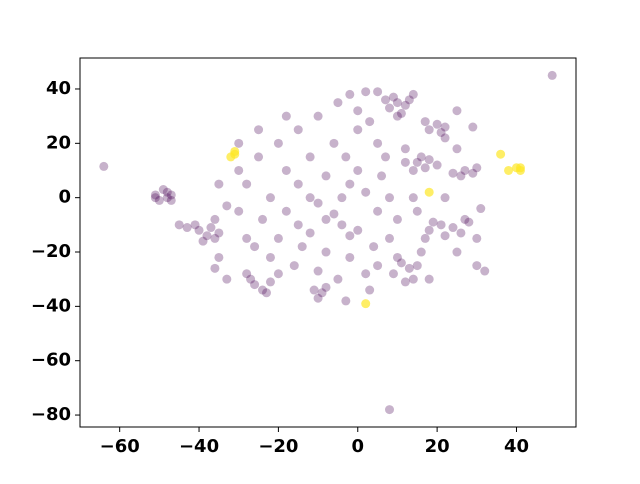  Describe the element at coordinates (58, 142) in the screenshot. I see `y-tick-label: 20` at that location.